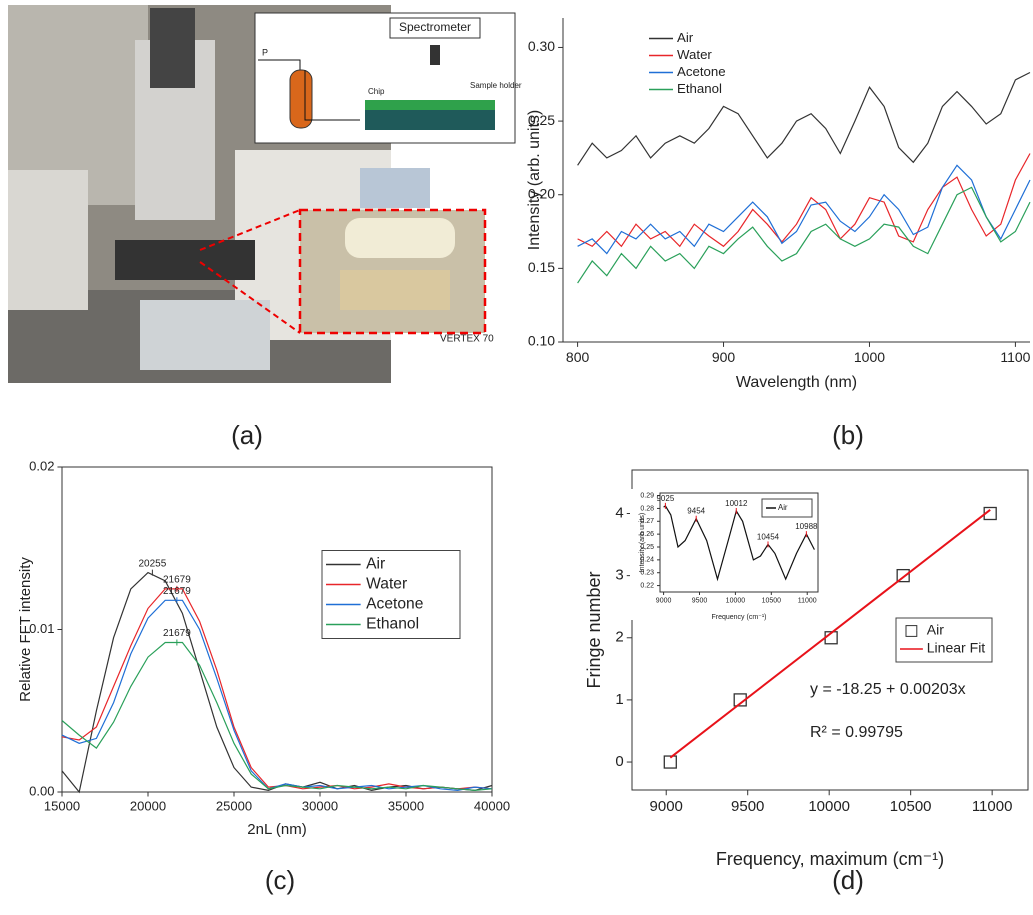 This screenshot has width=1033, height=915. Describe the element at coordinates (647, 585) in the screenshot. I see `y-tick-label: 0.22` at that location.